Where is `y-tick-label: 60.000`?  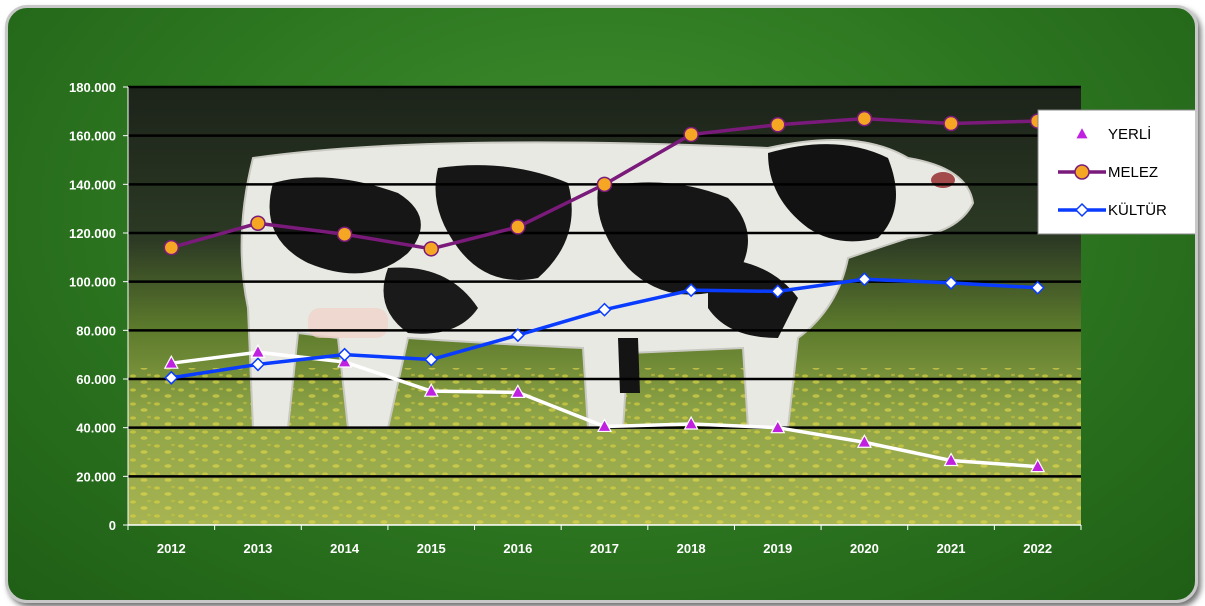 y-tick-label: 60.000 is located at coordinates (96, 379).